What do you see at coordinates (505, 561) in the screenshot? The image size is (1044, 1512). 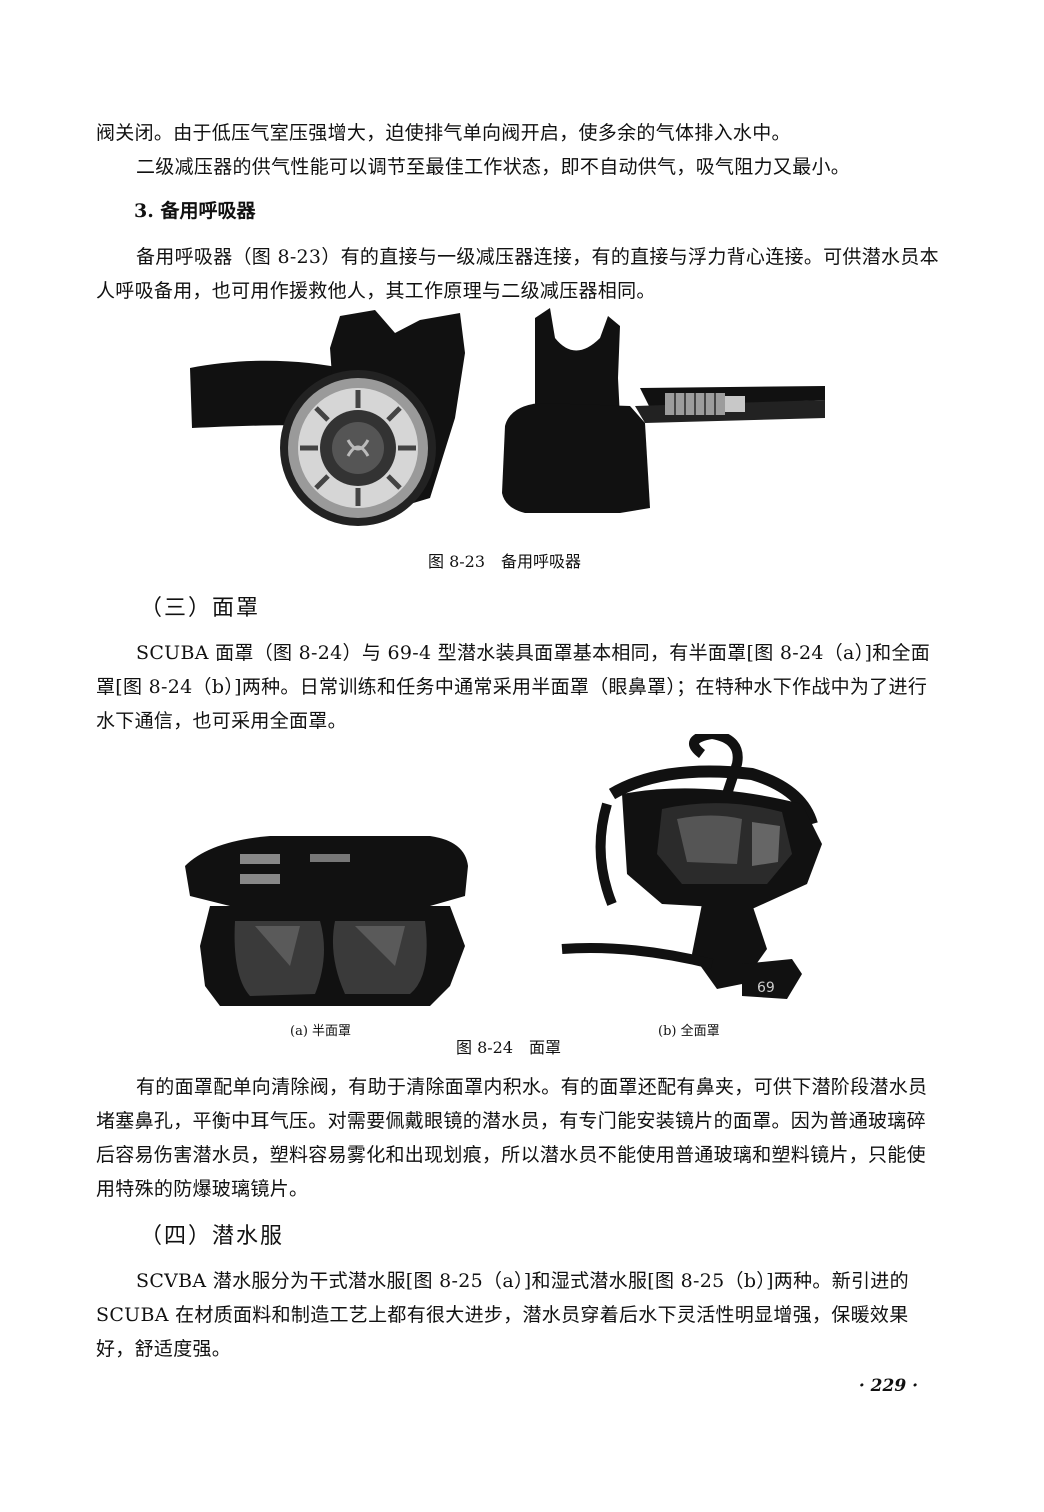 I see `figure-8-23-caption: 图 8-23 备用呼吸器` at bounding box center [505, 561].